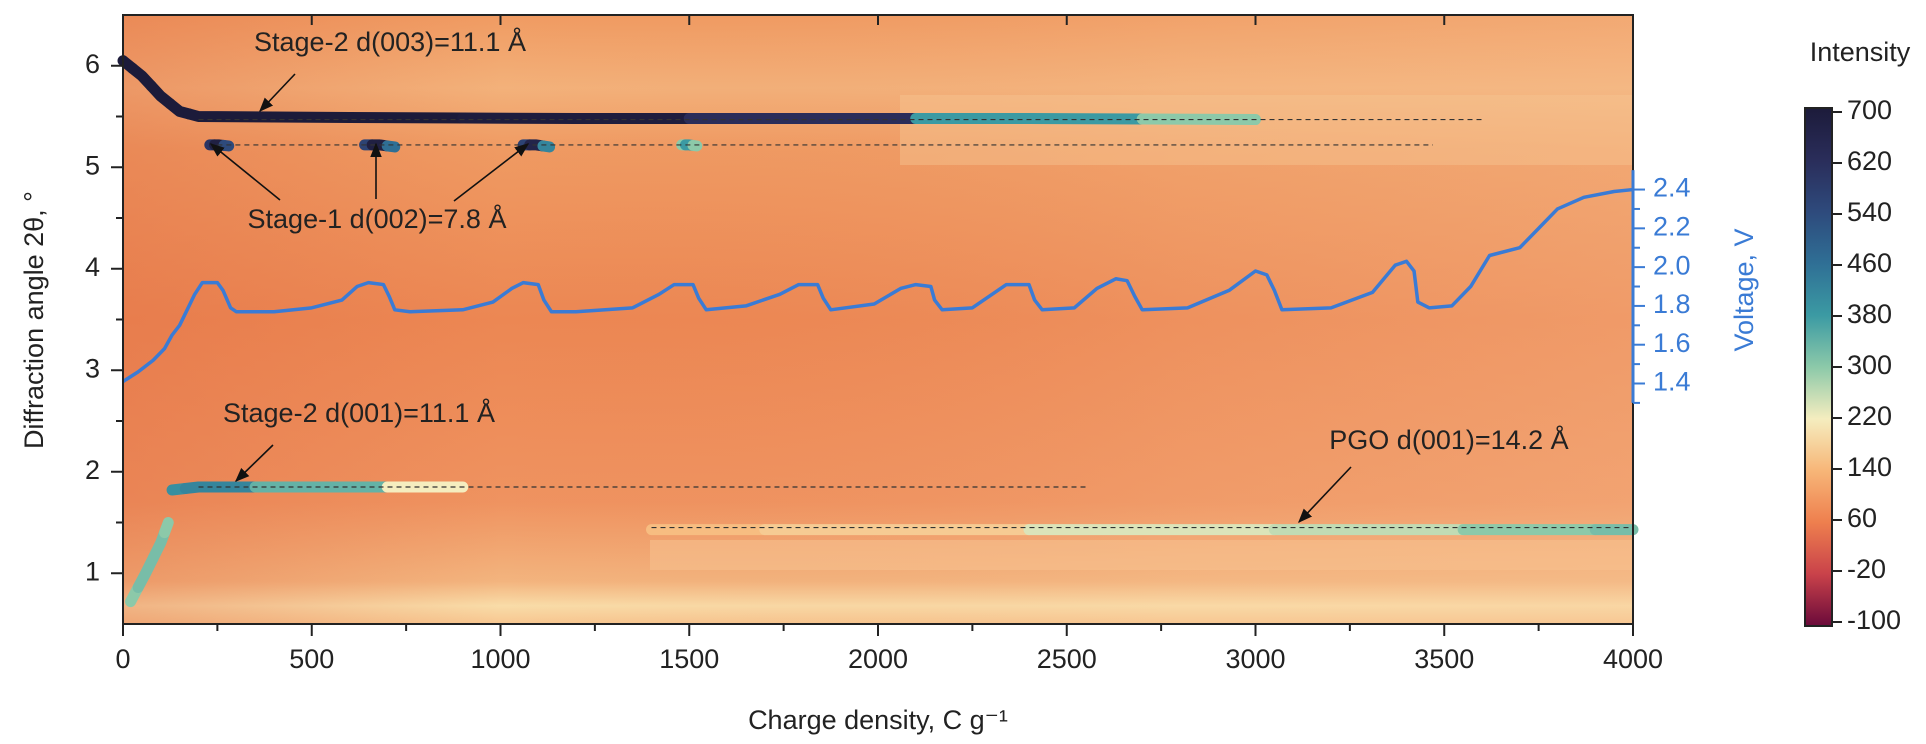 This screenshot has height=744, width=1926. I want to click on colorbar-tick-label: -100, so click(1874, 620).